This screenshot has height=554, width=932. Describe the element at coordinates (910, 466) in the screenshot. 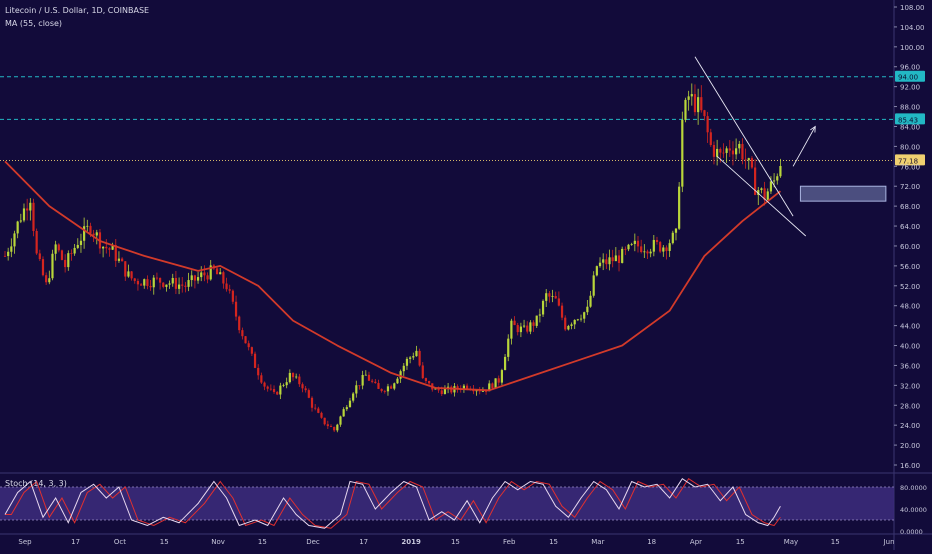

I see `price-tick-label: 16.00` at that location.